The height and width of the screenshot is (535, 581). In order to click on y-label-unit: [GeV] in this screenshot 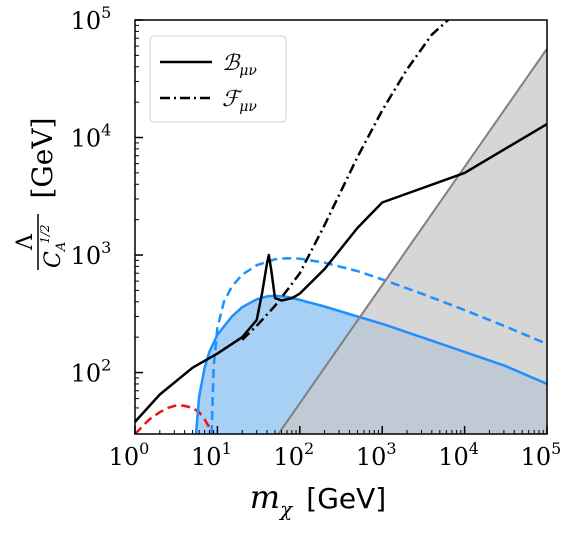, I will do `click(42, 157)`.